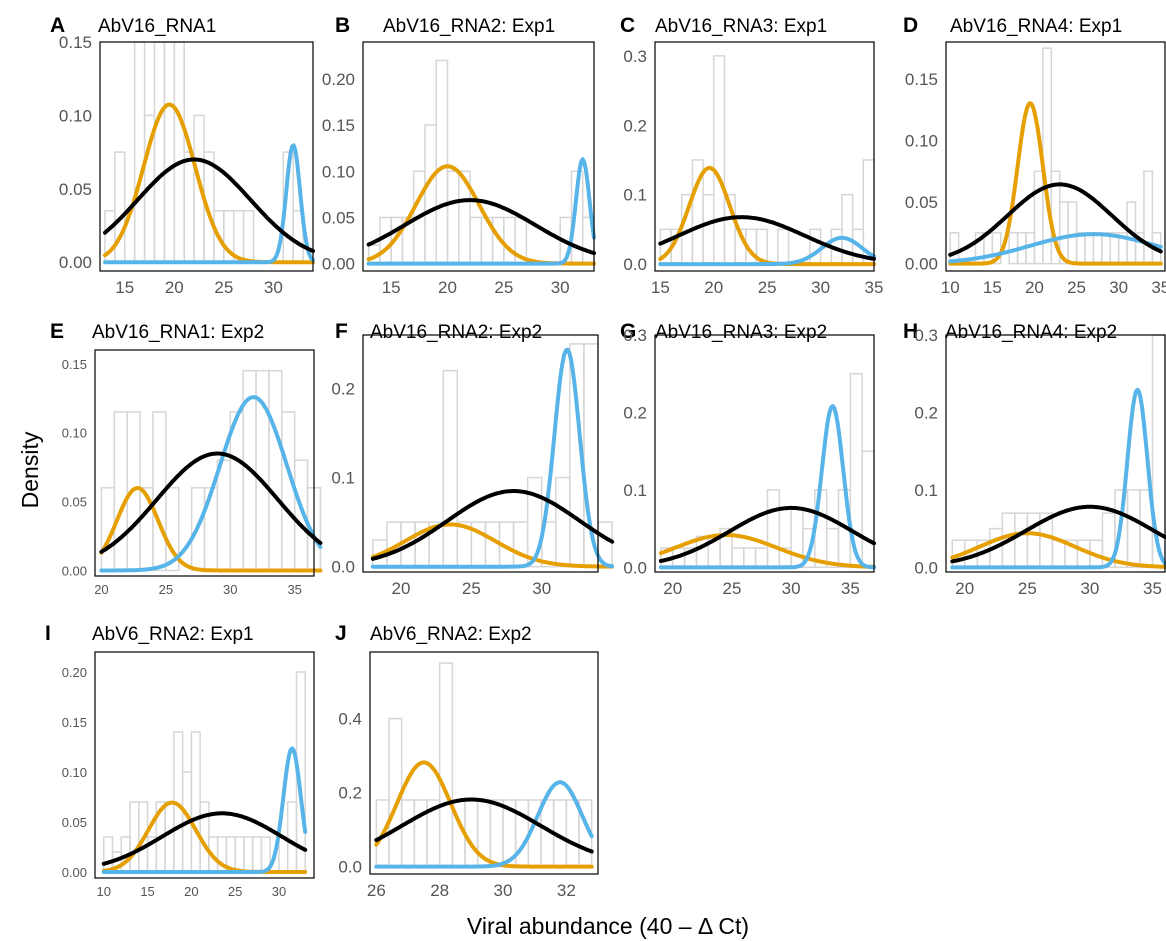 The image size is (1166, 941). Describe the element at coordinates (910, 25) in the screenshot. I see `panel-letter: D` at that location.